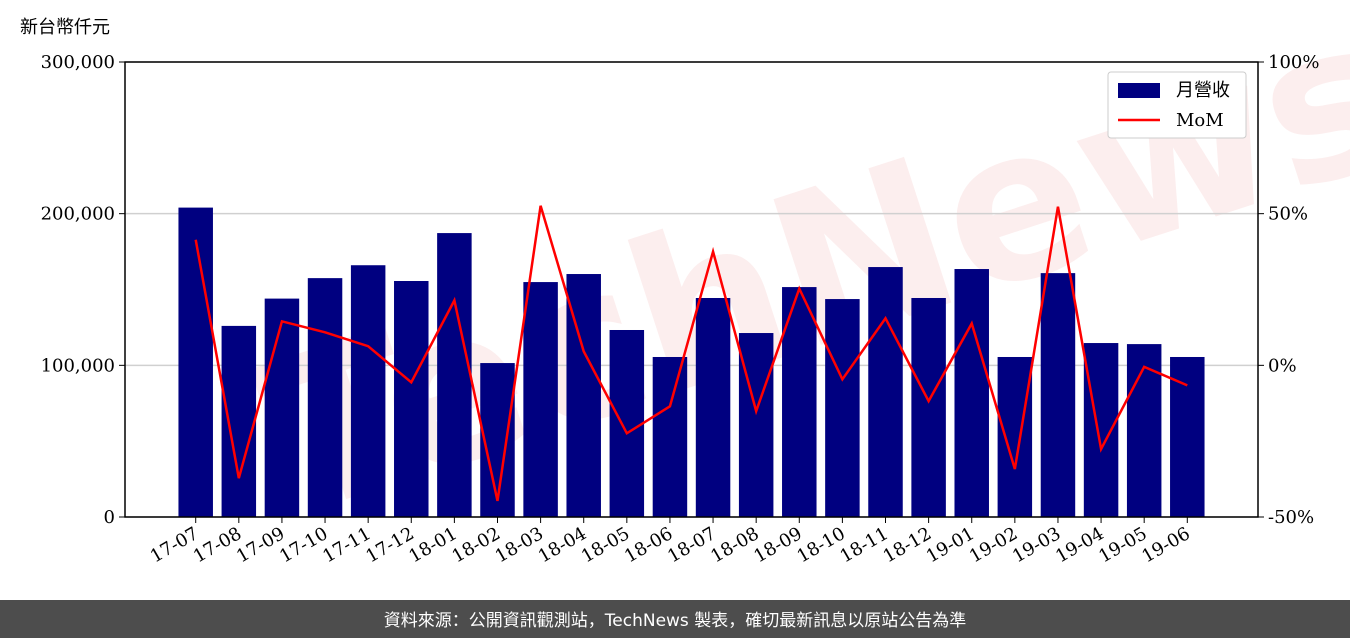 The width and height of the screenshot is (1350, 638). I want to click on y2-tick-label: -50%, so click(1291, 517).